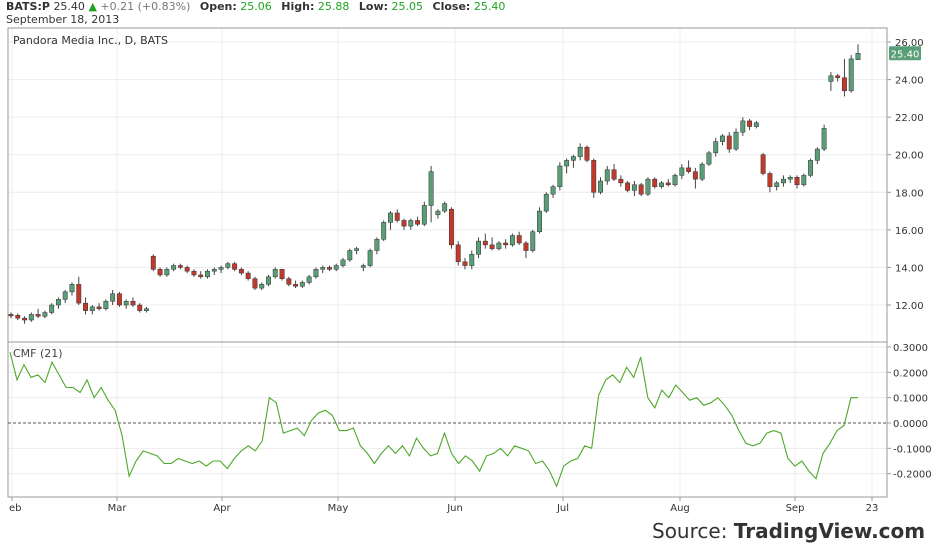 This screenshot has width=932, height=550. What do you see at coordinates (909, 268) in the screenshot?
I see `price-tick-label: 14.00` at bounding box center [909, 268].